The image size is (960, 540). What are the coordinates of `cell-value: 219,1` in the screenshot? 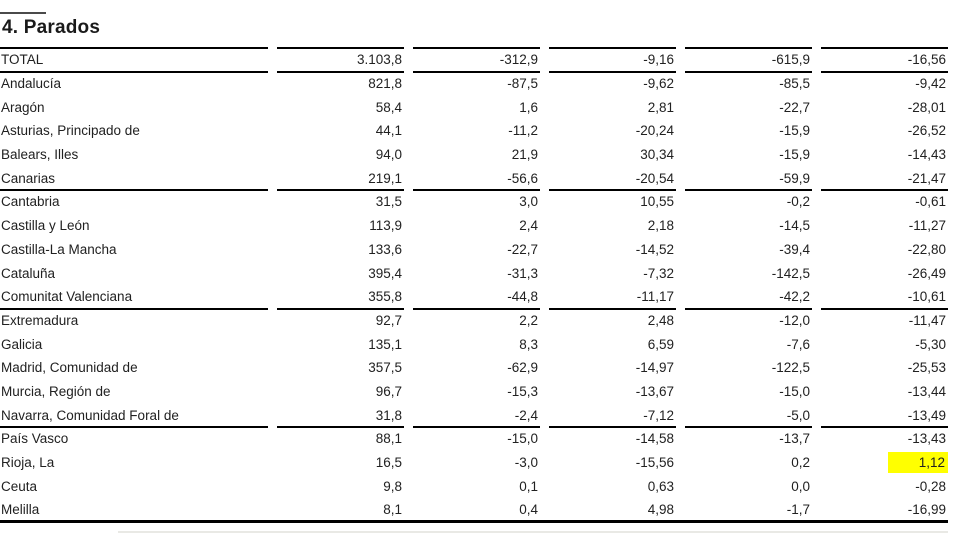 It's located at (385, 178).